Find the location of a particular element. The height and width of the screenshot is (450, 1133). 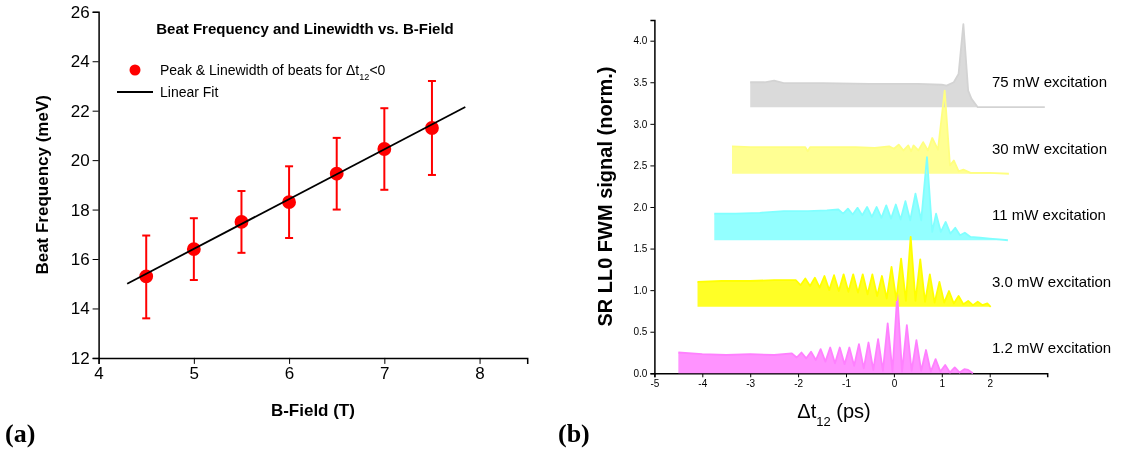

text: (b) is located at coordinates (574, 433).